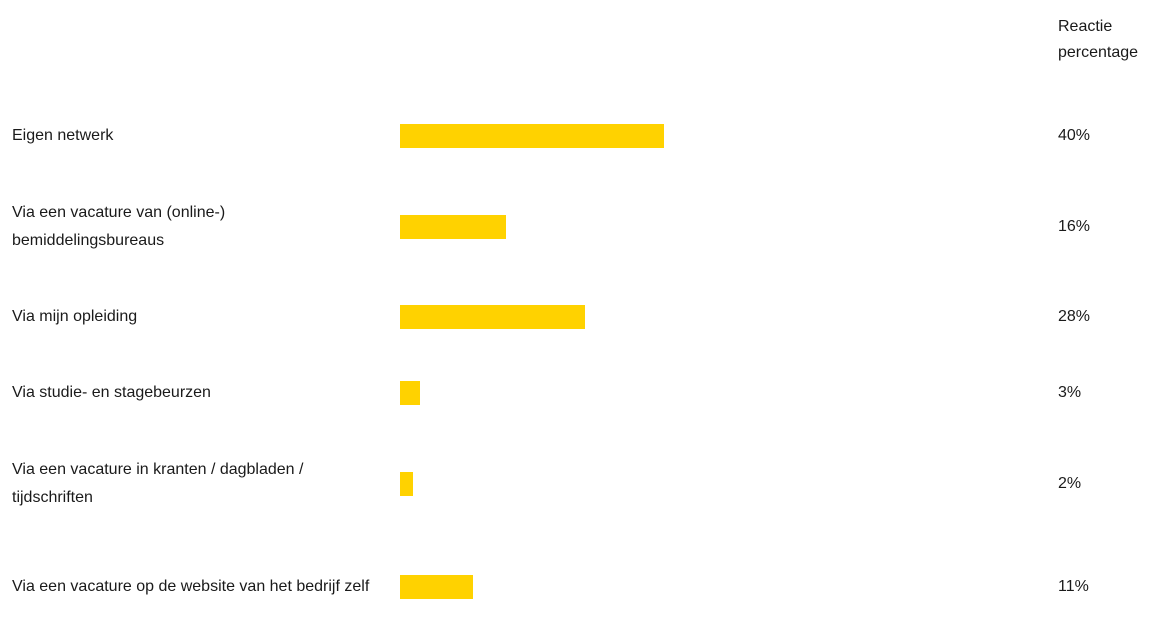  Describe the element at coordinates (63, 135) in the screenshot. I see `category-label: Eigen netwerk` at that location.